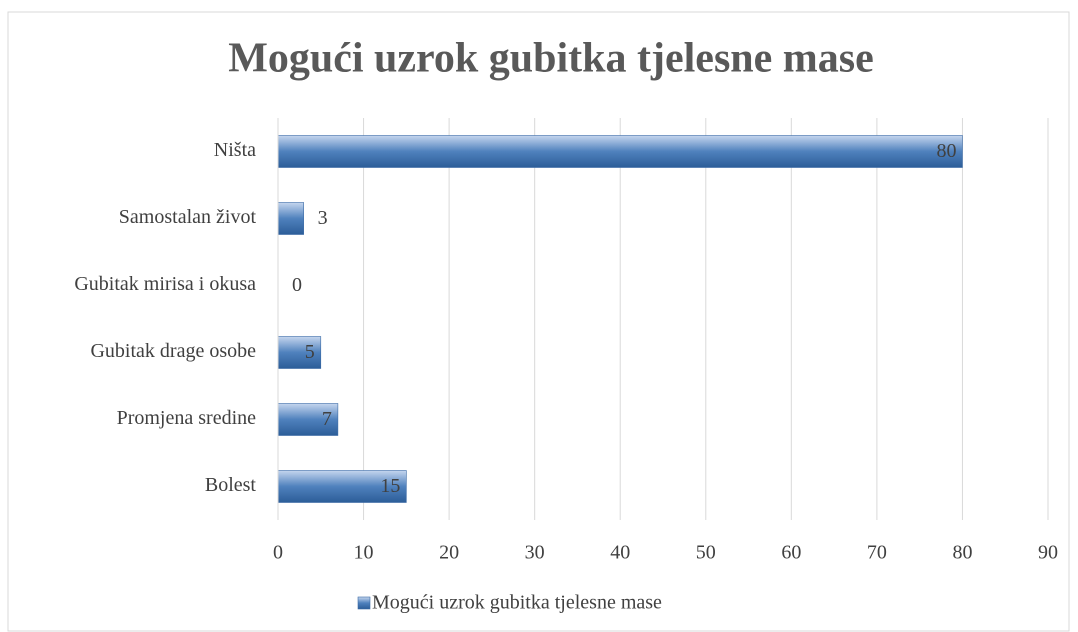  Describe the element at coordinates (173, 351) in the screenshot. I see `y-tick-label: Gubitak drage osobe` at that location.